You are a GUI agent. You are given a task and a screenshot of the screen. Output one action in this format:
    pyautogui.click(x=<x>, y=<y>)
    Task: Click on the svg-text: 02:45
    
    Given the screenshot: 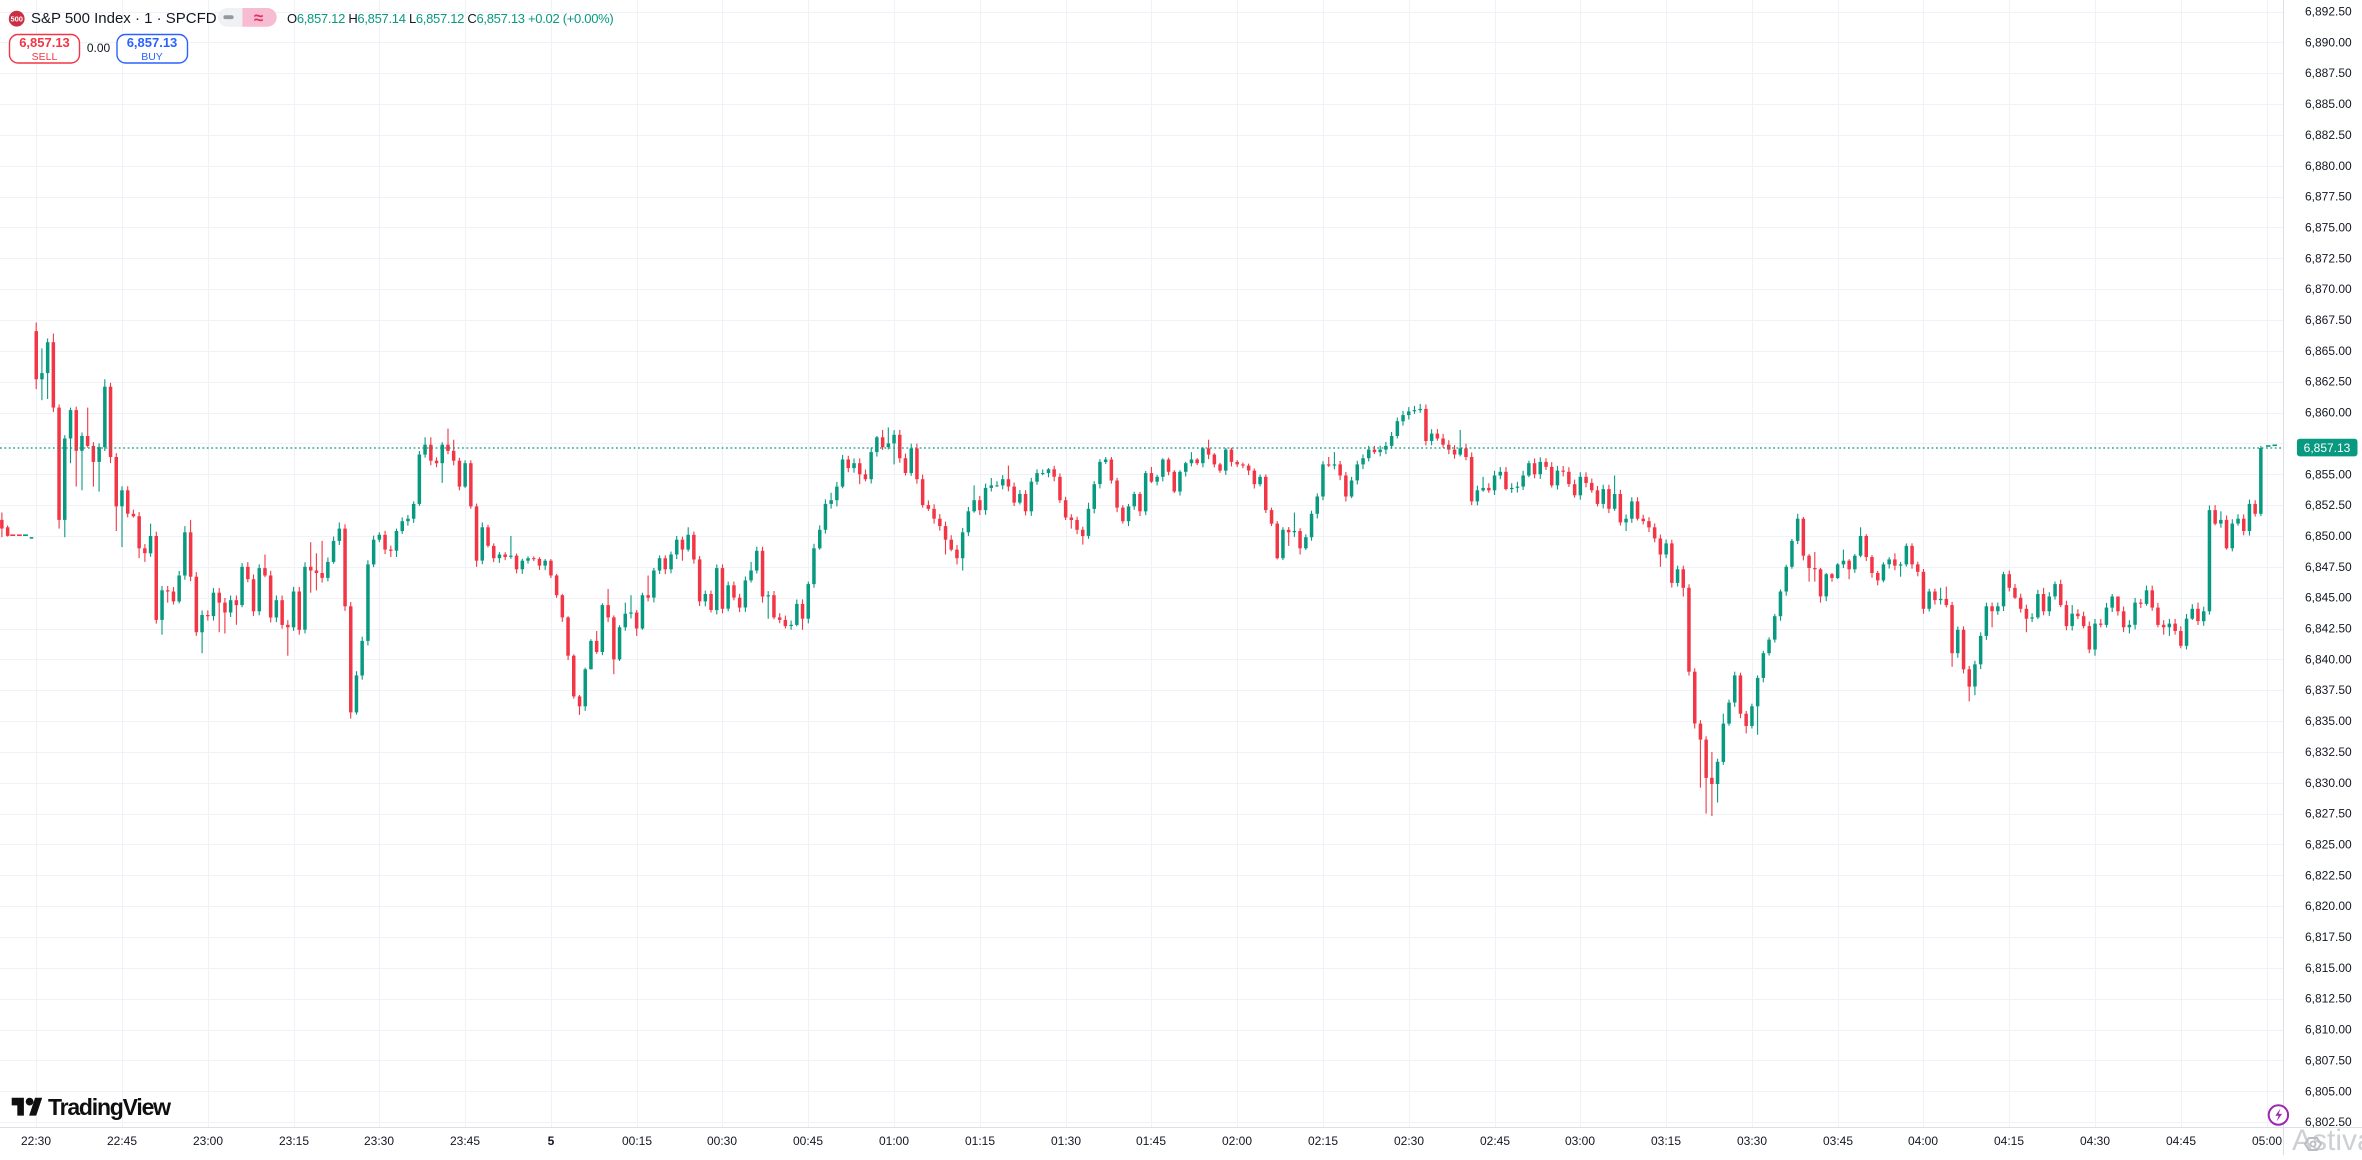 What is the action you would take?
    pyautogui.click(x=1495, y=1141)
    